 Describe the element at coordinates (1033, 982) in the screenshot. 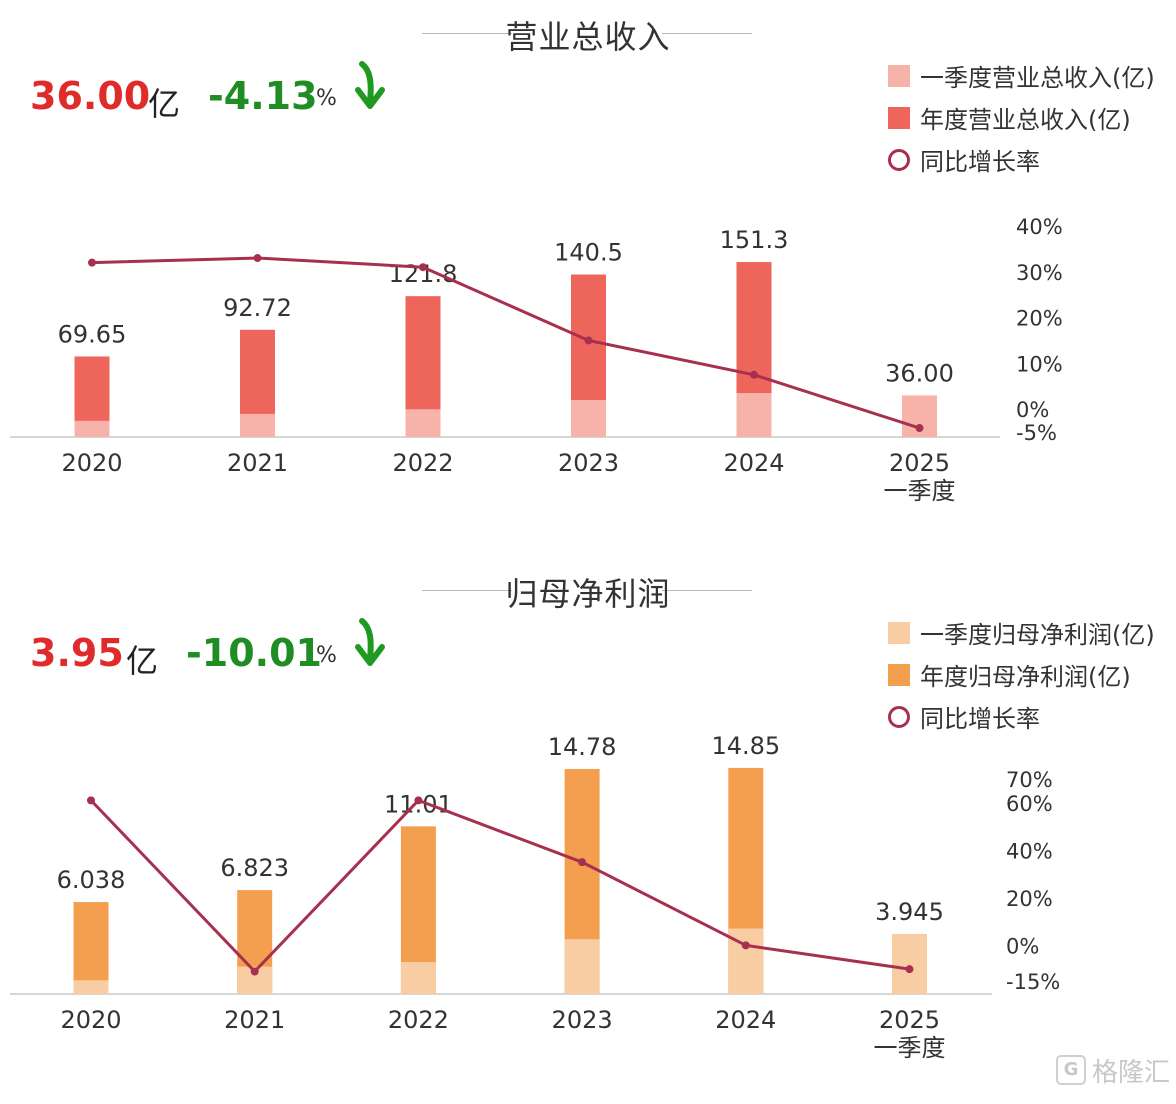

I see `y2-tick-label: -15%` at that location.